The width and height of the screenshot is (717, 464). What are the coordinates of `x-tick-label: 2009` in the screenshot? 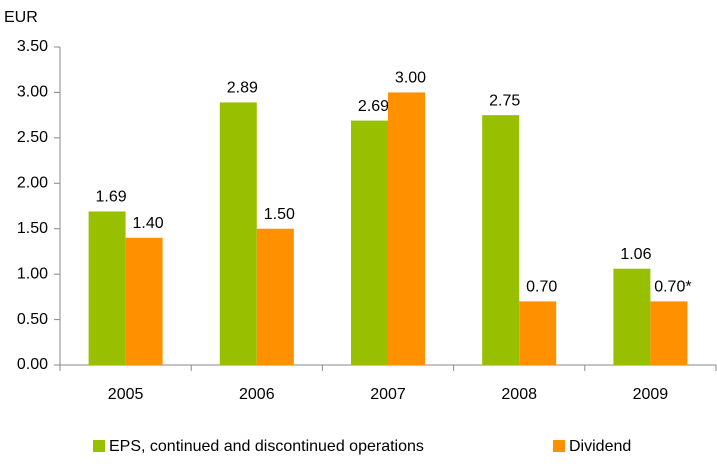 It's located at (651, 394).